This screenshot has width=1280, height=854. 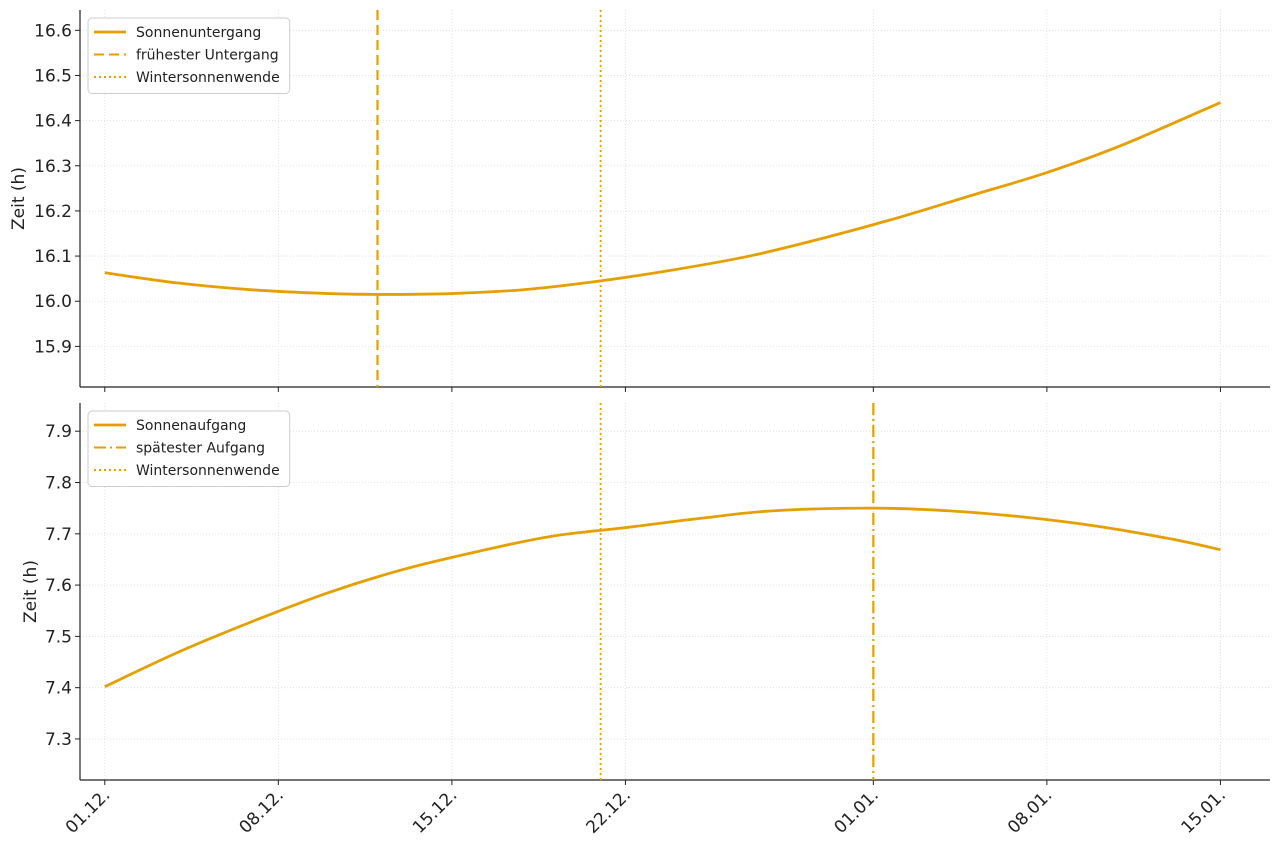 I want to click on y-tick-label: 16.2, so click(x=53, y=212).